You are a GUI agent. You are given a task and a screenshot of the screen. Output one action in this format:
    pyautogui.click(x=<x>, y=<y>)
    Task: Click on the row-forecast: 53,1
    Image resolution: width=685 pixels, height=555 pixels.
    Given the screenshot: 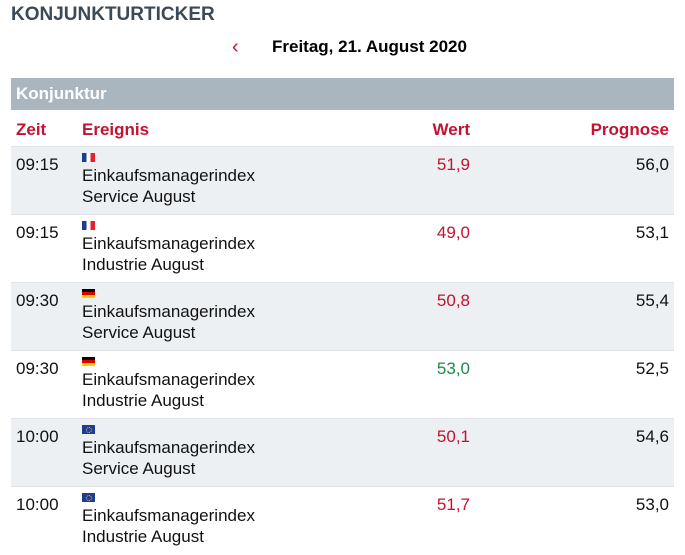 What is the action you would take?
    pyautogui.click(x=652, y=232)
    